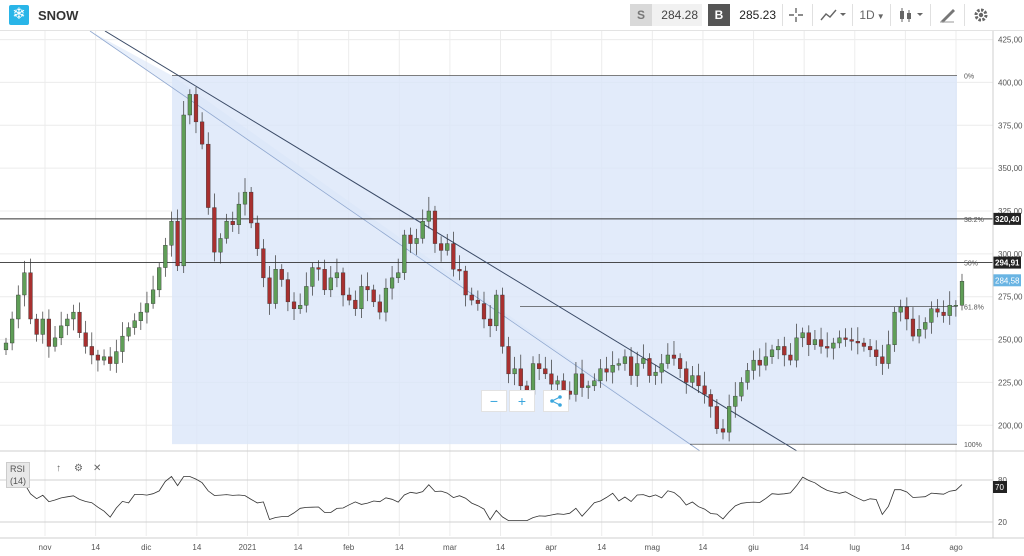  Describe the element at coordinates (58, 15) in the screenshot. I see `ticker-symbol: SNOW` at that location.